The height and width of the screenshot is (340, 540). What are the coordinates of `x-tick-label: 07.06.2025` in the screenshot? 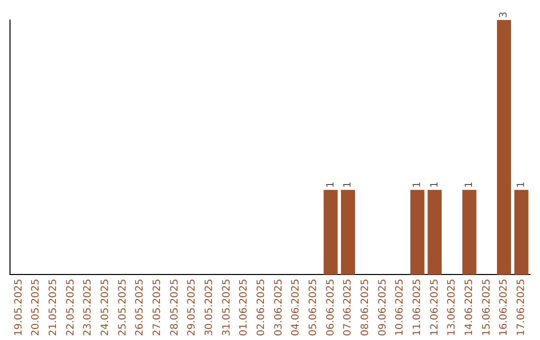 It's located at (348, 307).